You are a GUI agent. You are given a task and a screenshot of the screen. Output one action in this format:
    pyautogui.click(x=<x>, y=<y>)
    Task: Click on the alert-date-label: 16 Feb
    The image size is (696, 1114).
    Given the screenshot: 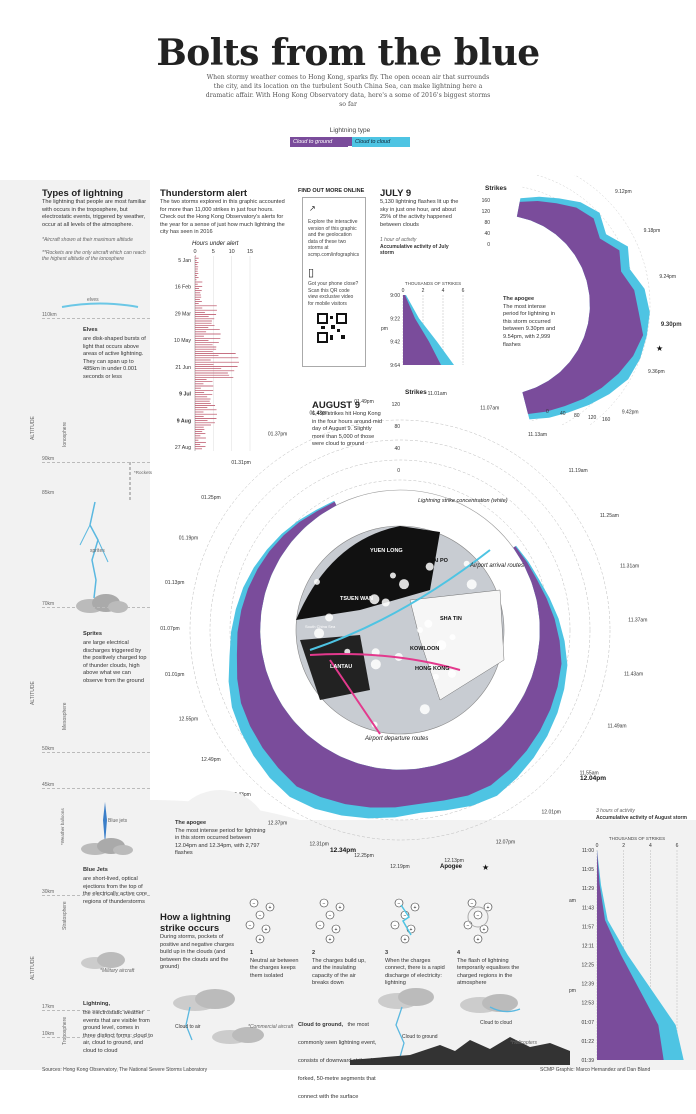 What is the action you would take?
    pyautogui.click(x=183, y=288)
    